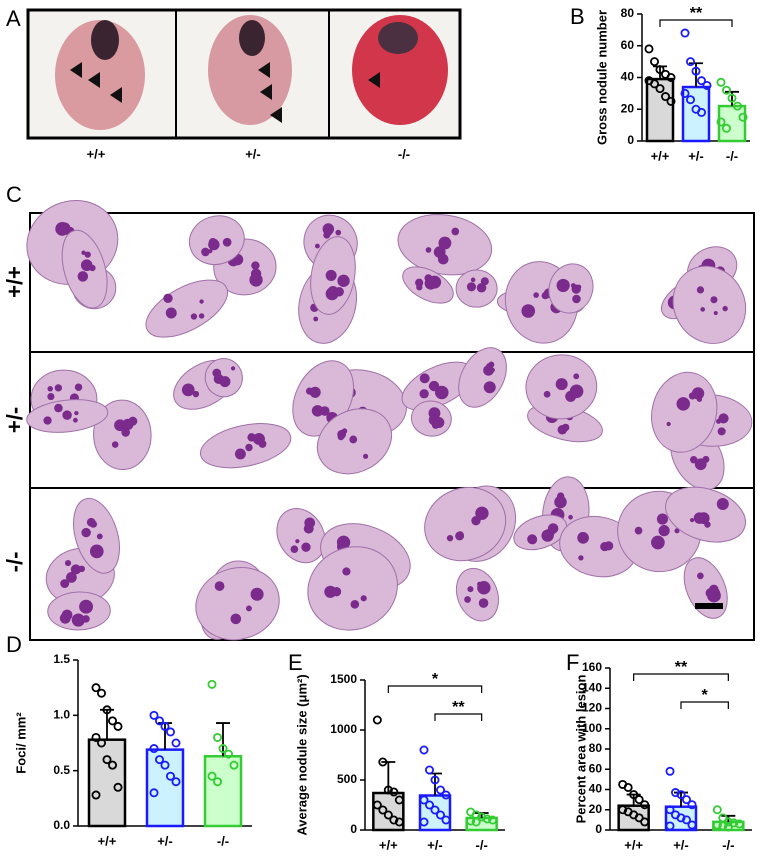 This screenshot has height=859, width=762. What do you see at coordinates (592, 728) in the screenshot?
I see `y-tick-label: 100` at bounding box center [592, 728].